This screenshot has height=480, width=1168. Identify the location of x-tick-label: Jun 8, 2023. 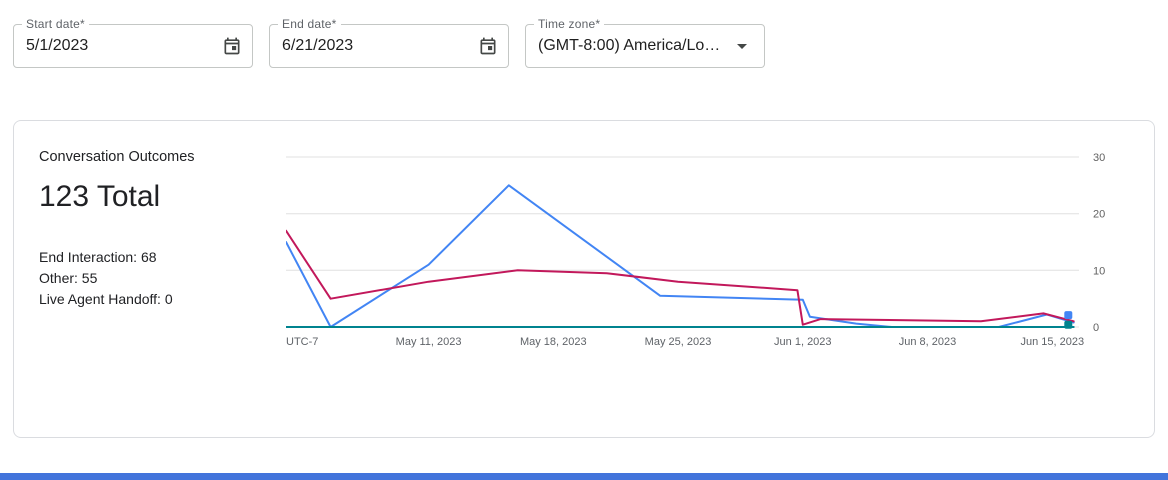
(928, 342).